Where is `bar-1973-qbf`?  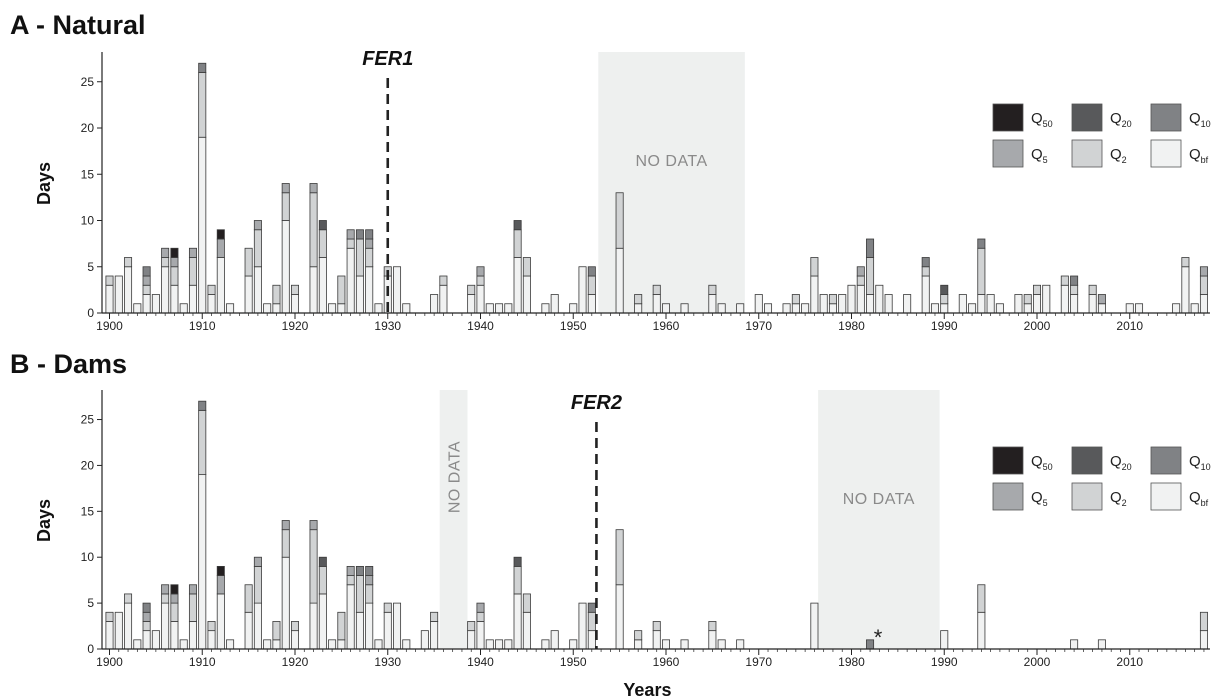
bar-1973-qbf is located at coordinates (786, 308).